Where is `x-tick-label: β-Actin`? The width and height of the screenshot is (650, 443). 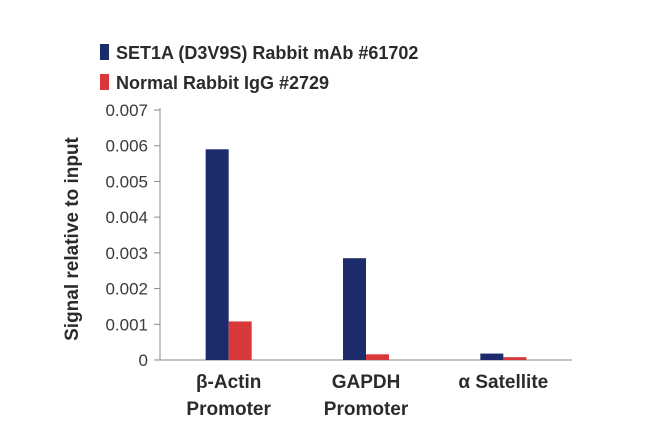 x-tick-label: β-Actin is located at coordinates (228, 382).